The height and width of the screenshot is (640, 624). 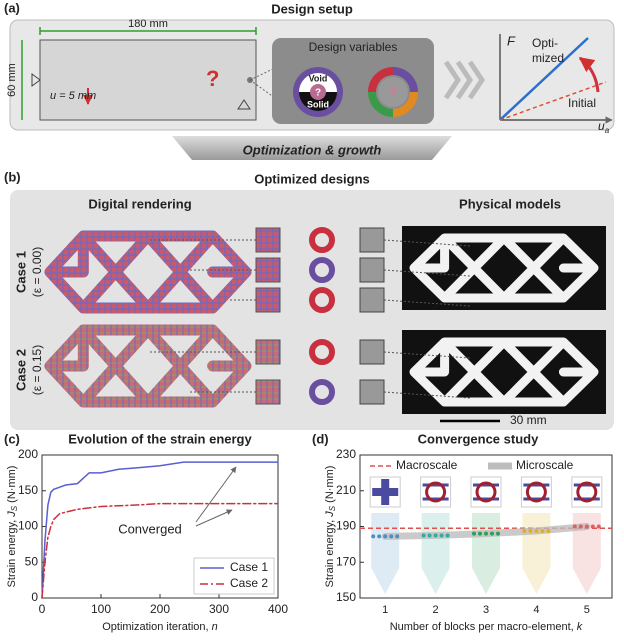 I want to click on optimized-line, so click(x=544, y=79).